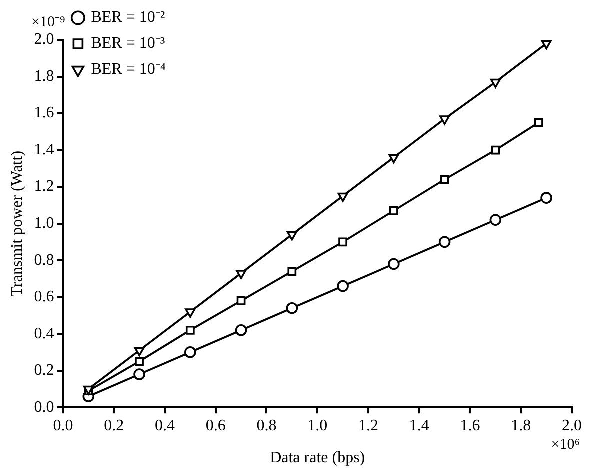 This screenshot has height=476, width=590. Describe the element at coordinates (164, 425) in the screenshot. I see `x-tick-label: 0.4` at that location.